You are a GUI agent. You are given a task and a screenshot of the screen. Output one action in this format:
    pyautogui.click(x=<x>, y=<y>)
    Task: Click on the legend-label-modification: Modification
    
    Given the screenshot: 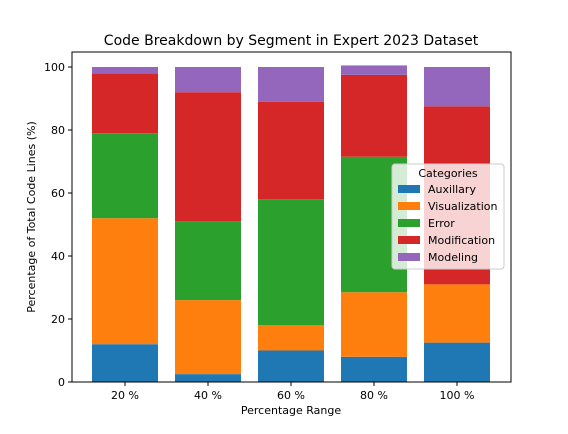 What is the action you would take?
    pyautogui.click(x=461, y=240)
    